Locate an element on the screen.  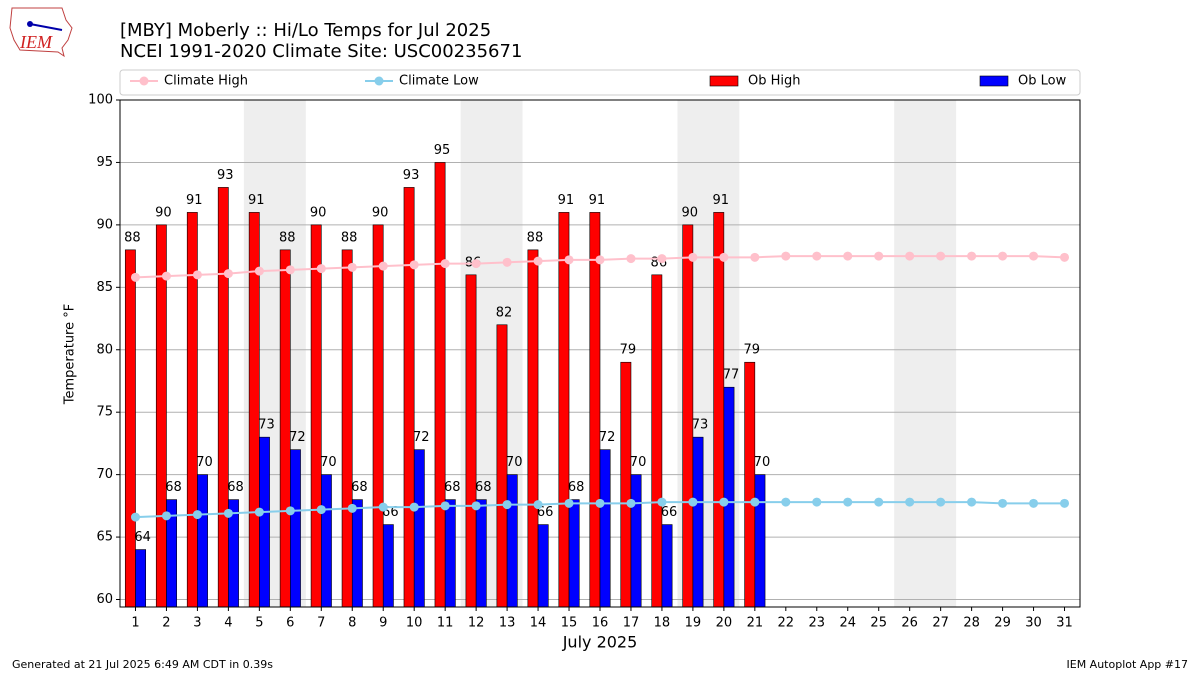
x-tick-label: 14 is located at coordinates (538, 623).